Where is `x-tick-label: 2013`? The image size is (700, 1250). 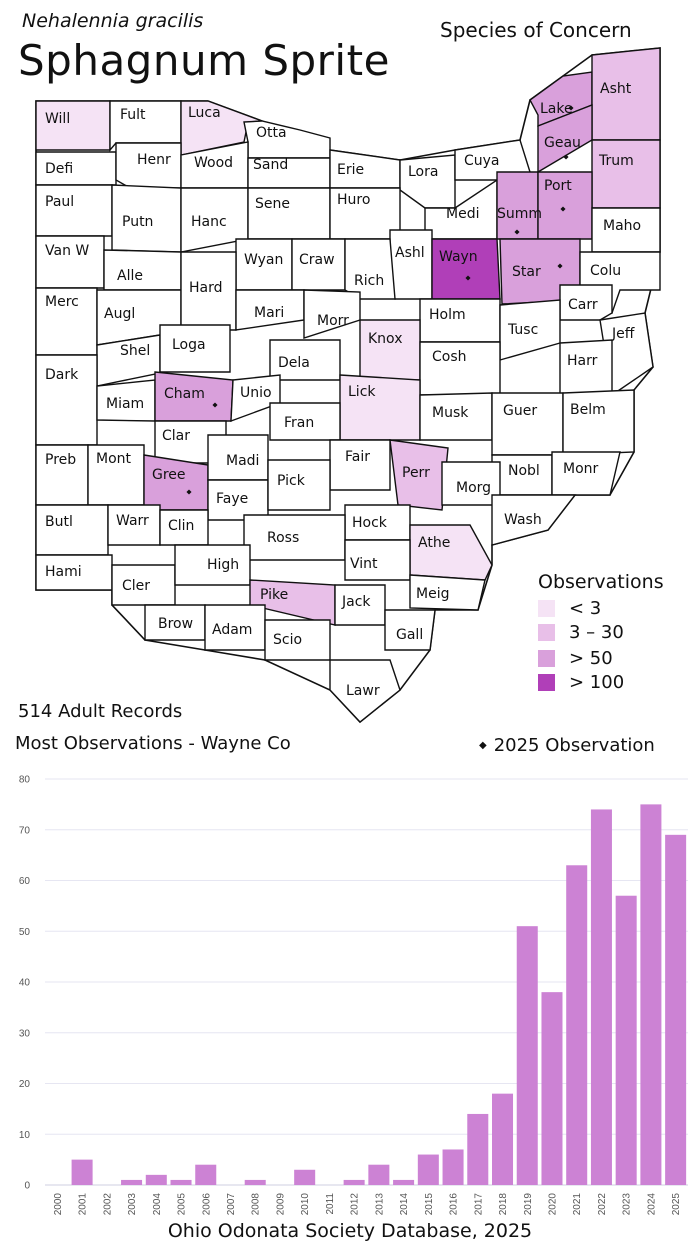 x-tick-label: 2013 is located at coordinates (379, 1204).